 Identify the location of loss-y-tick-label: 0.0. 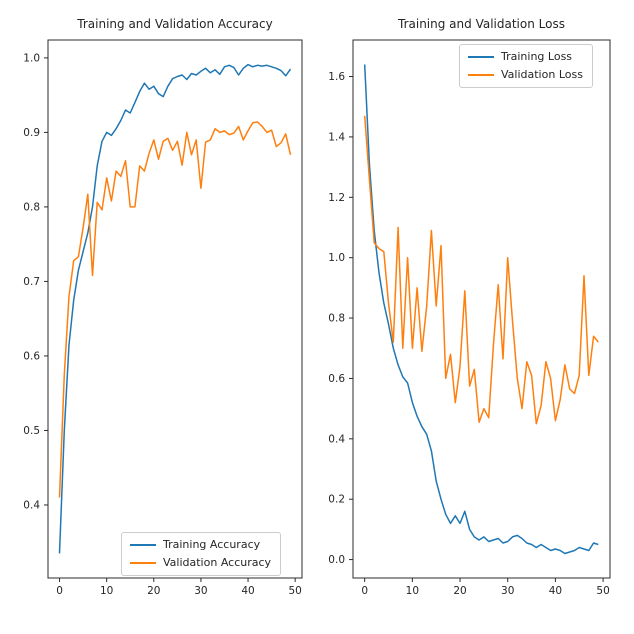
(336, 560).